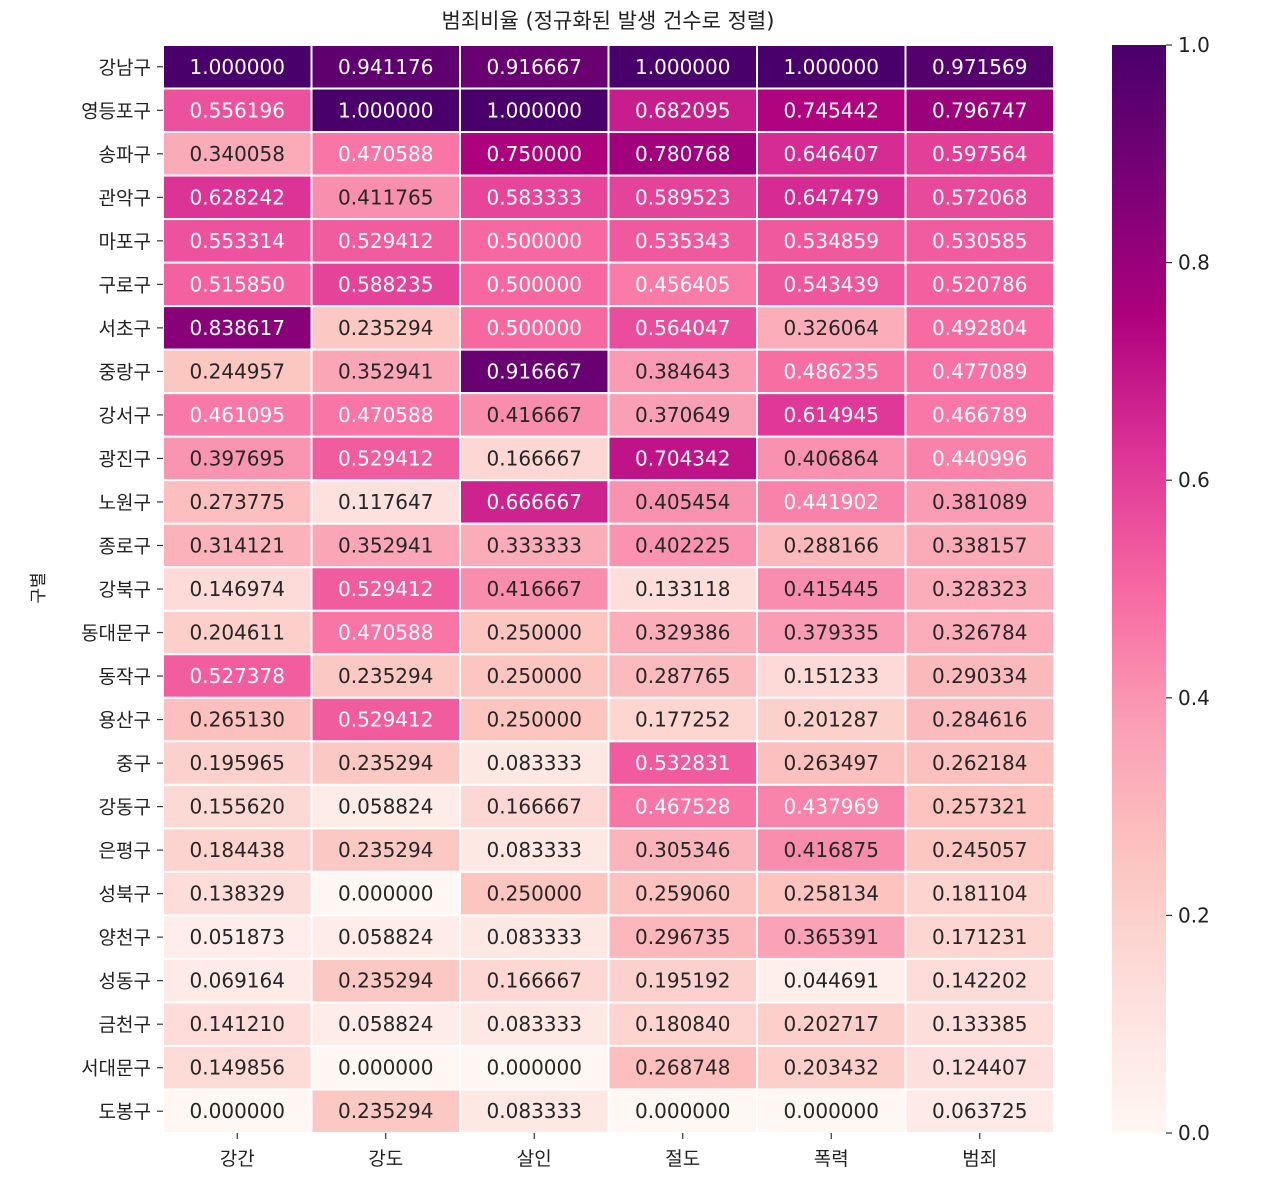 Image resolution: width=1272 pixels, height=1196 pixels. Describe the element at coordinates (237, 763) in the screenshot. I see `cell-value-label: 0.195965` at that location.